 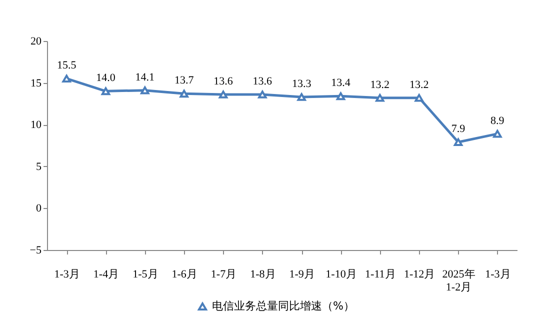 What do you see at coordinates (185, 274) in the screenshot?
I see `x-tick-label: 1-6月` at bounding box center [185, 274].